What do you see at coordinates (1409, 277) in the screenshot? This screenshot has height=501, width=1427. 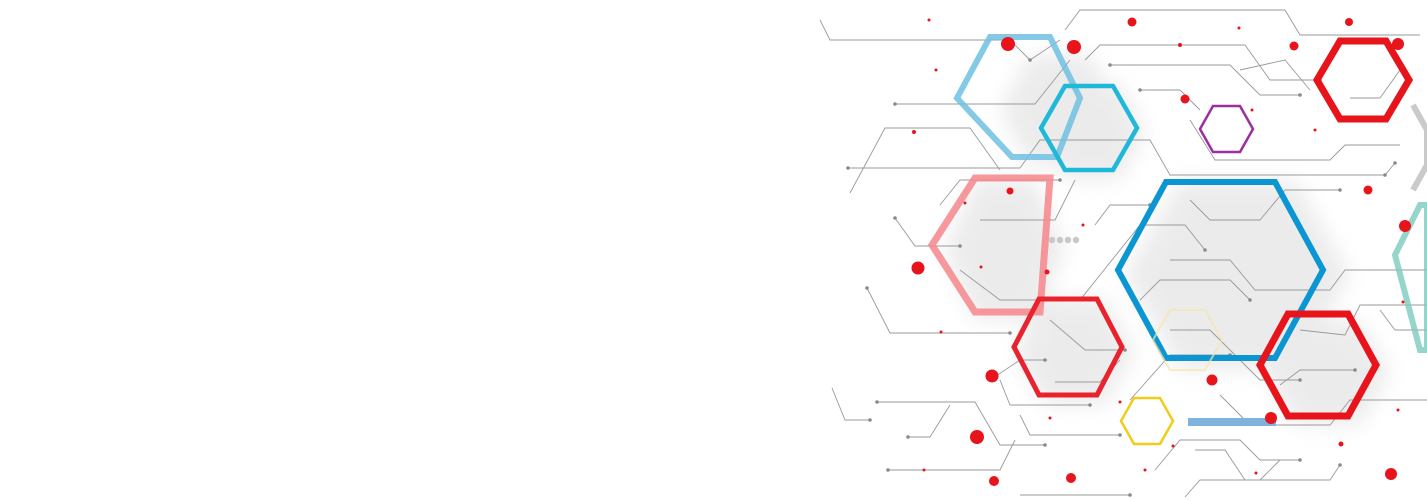 I see `teal-hexagon` at bounding box center [1409, 277].